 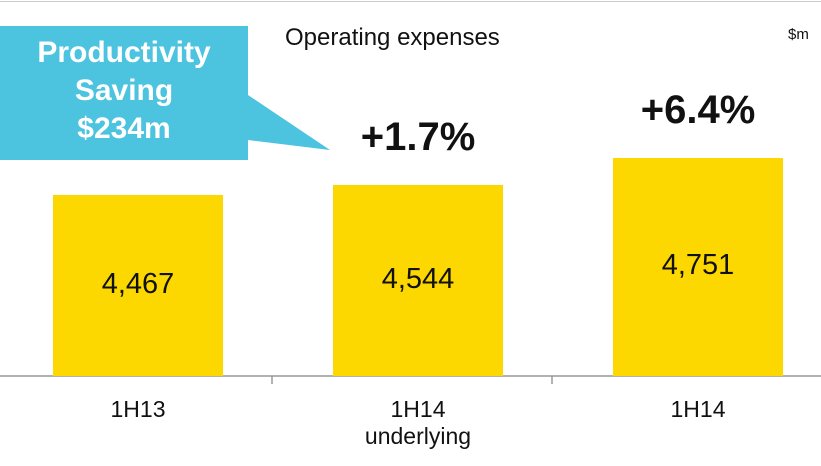 I want to click on x-tick-label: 1H13, so click(x=138, y=409).